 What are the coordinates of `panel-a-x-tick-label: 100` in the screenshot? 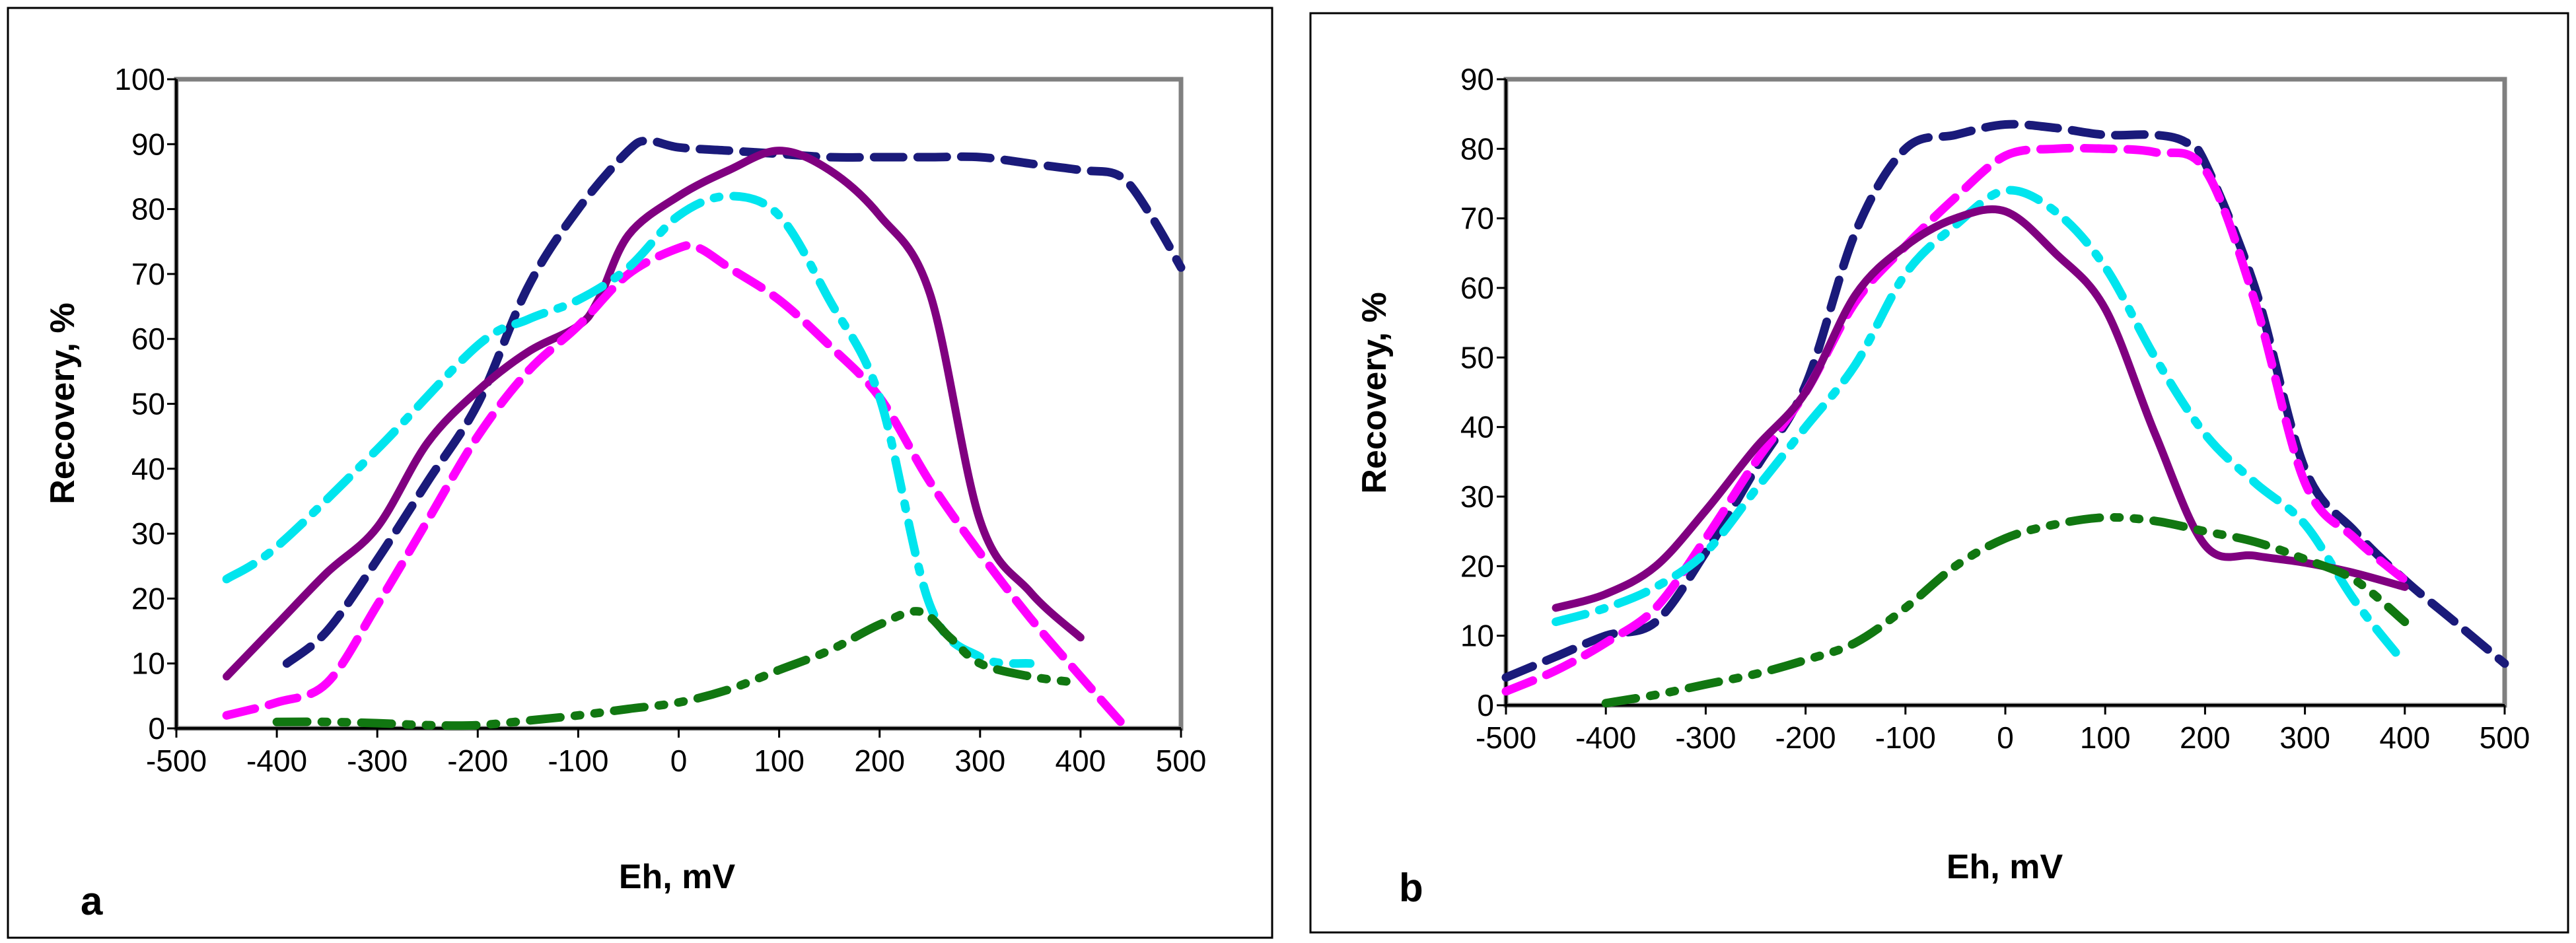 It's located at (780, 761).